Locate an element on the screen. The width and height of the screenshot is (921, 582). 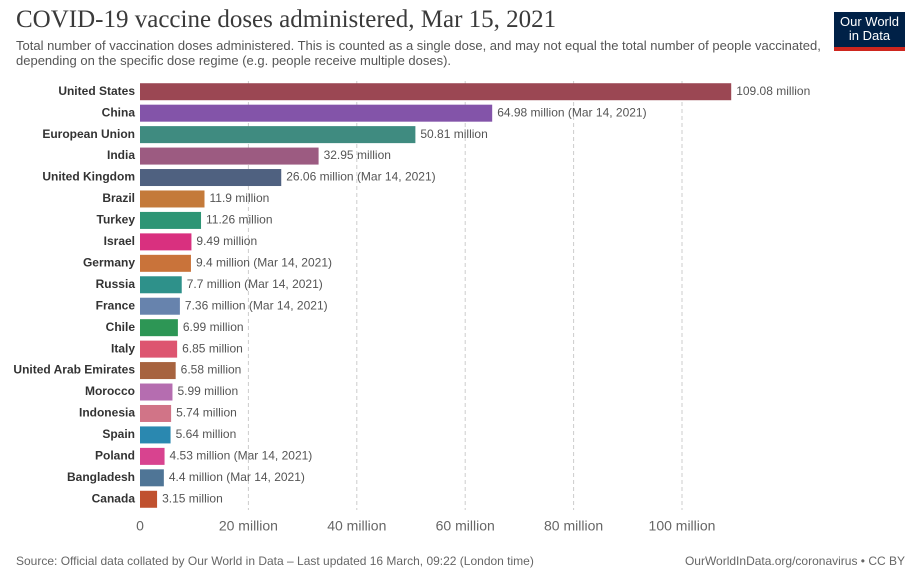
y-tick-label: Chile is located at coordinates (121, 327).